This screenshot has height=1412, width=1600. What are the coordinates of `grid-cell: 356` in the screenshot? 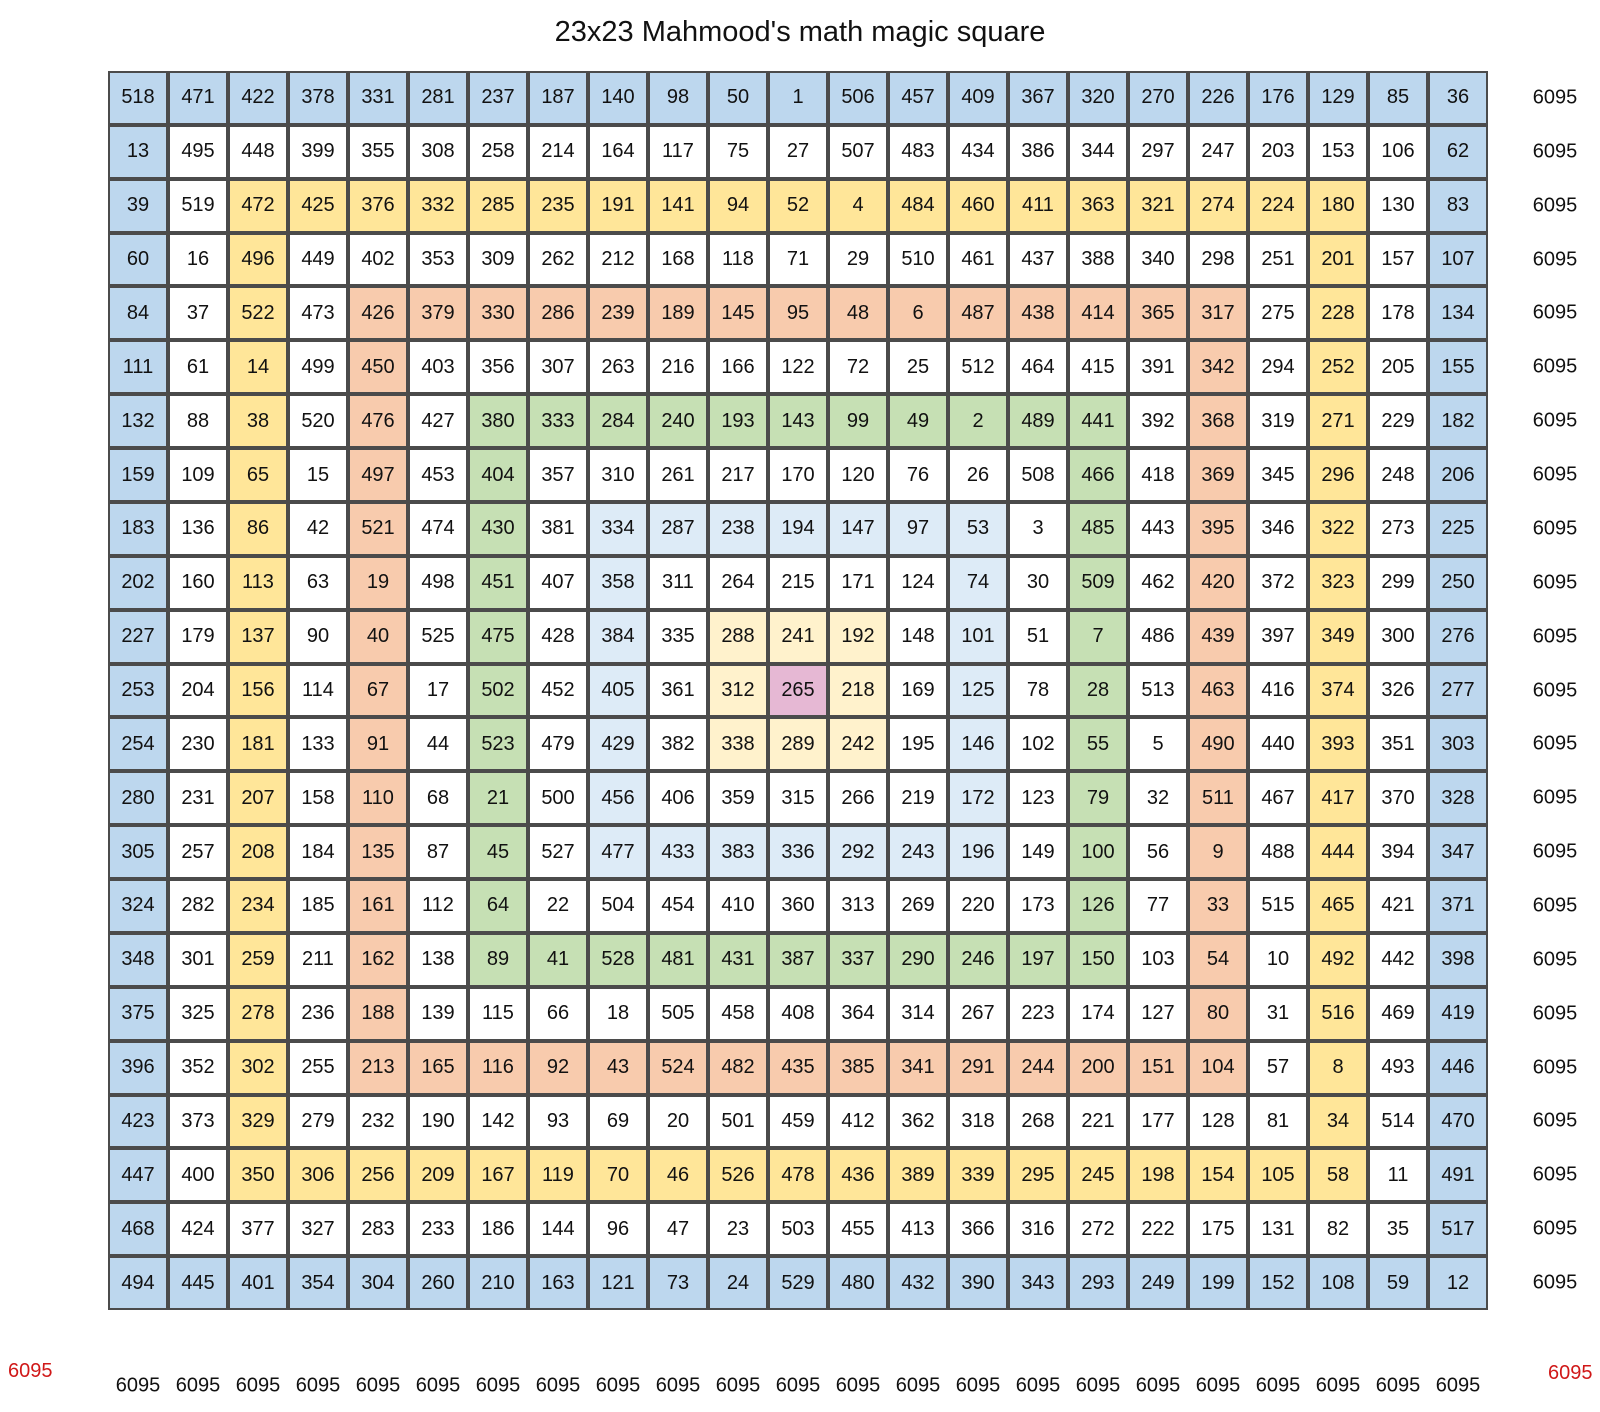 It's located at (498, 367).